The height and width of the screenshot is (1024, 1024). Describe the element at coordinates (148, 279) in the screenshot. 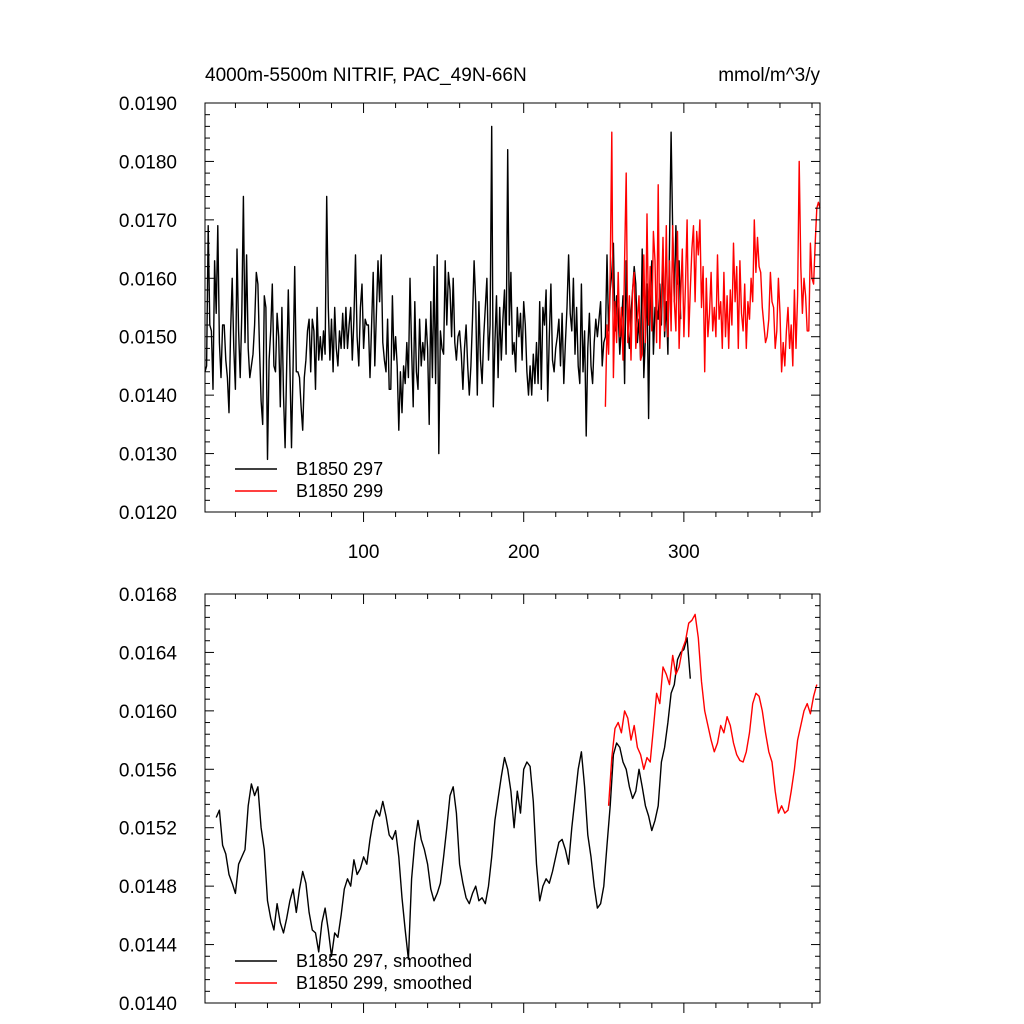

I see `top-y-tick-label: 0.0160` at that location.